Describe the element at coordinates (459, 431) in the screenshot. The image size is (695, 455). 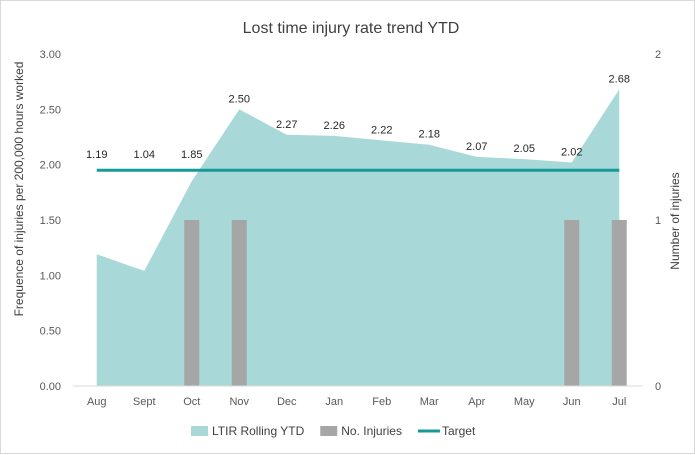
I see `legend-label: Target` at that location.